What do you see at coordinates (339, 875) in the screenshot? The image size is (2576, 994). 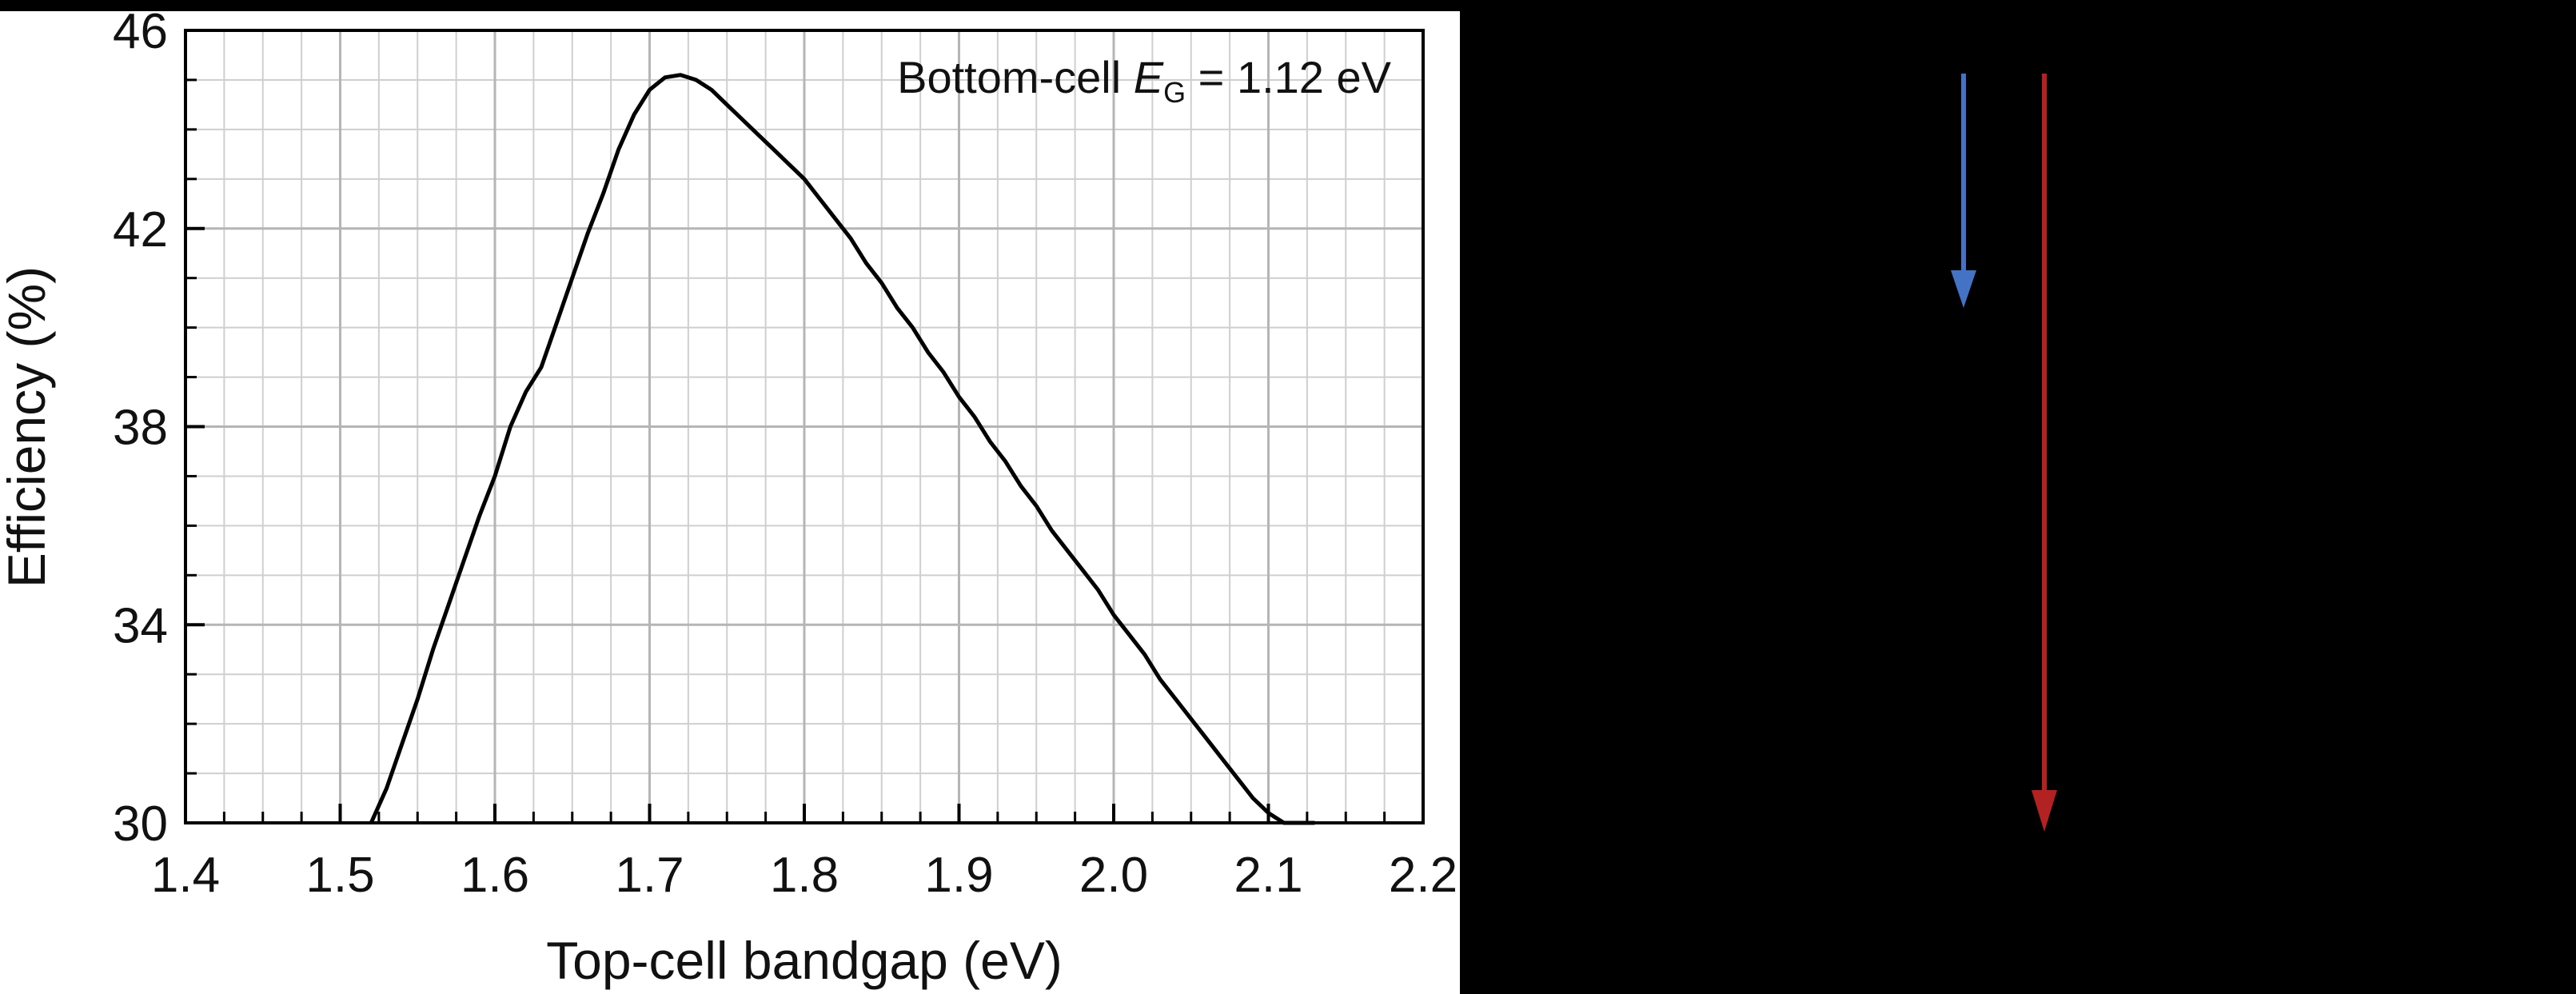 I see `x-tick-label: 1.5` at bounding box center [339, 875].